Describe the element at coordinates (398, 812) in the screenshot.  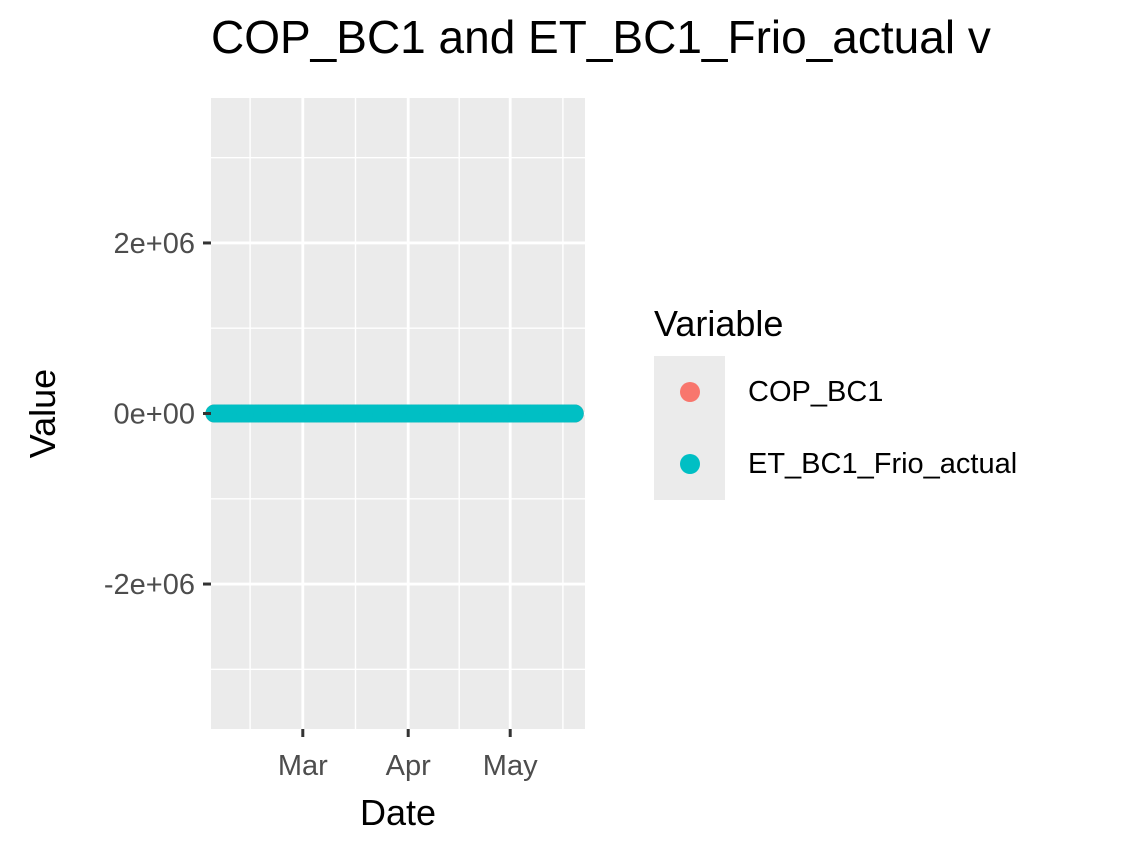
I see `x-axis-label: Date` at that location.